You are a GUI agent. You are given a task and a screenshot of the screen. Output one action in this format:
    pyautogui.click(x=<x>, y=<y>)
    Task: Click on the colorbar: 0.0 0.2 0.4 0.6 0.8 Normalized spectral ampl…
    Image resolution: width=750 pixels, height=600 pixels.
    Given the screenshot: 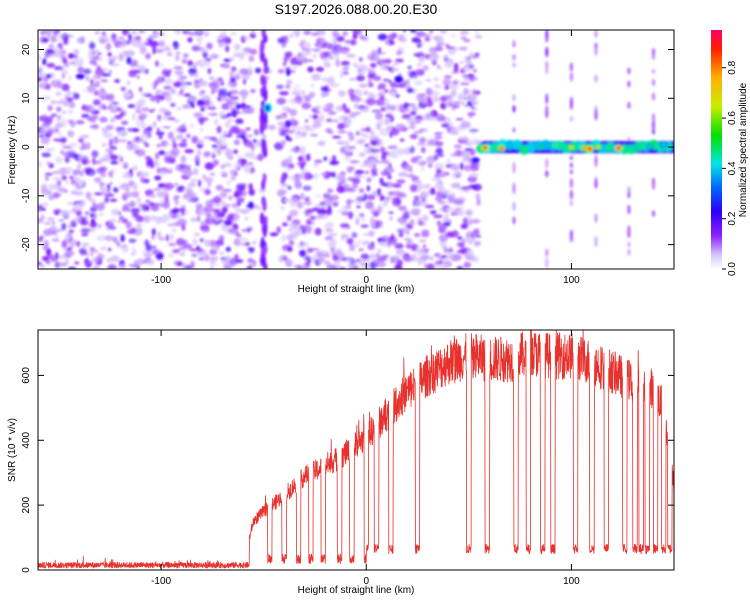 What is the action you would take?
    pyautogui.click(x=730, y=153)
    